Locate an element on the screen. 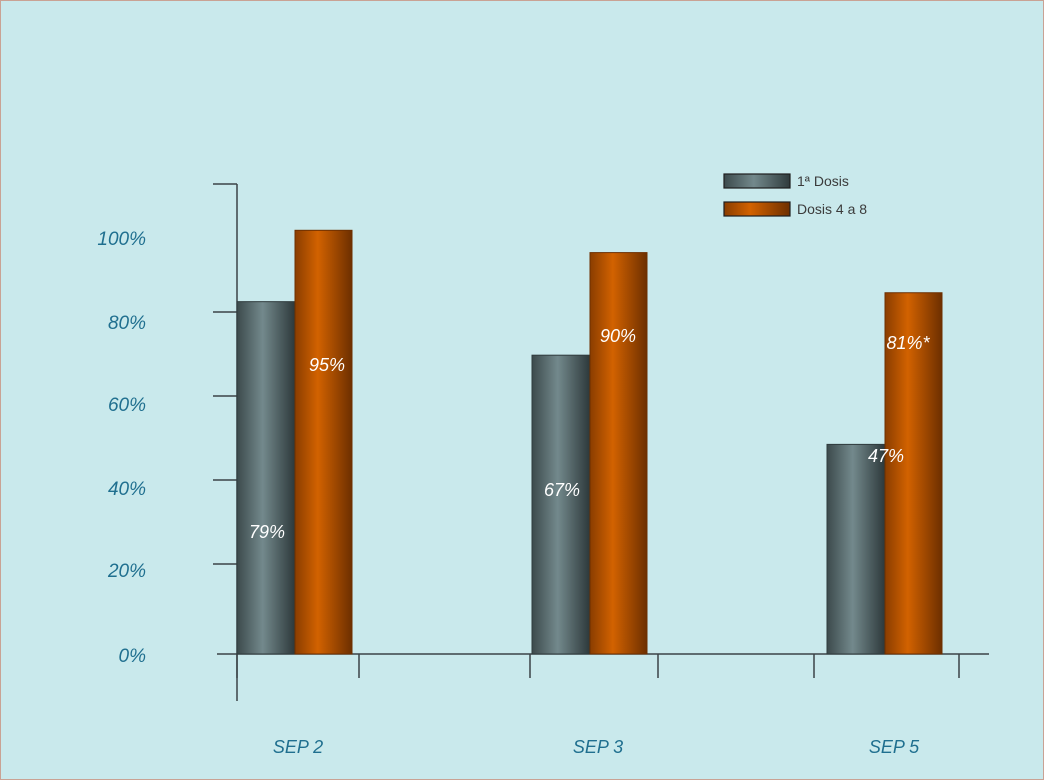 The image size is (1044, 780). y-tick-label: 80% is located at coordinates (127, 323).